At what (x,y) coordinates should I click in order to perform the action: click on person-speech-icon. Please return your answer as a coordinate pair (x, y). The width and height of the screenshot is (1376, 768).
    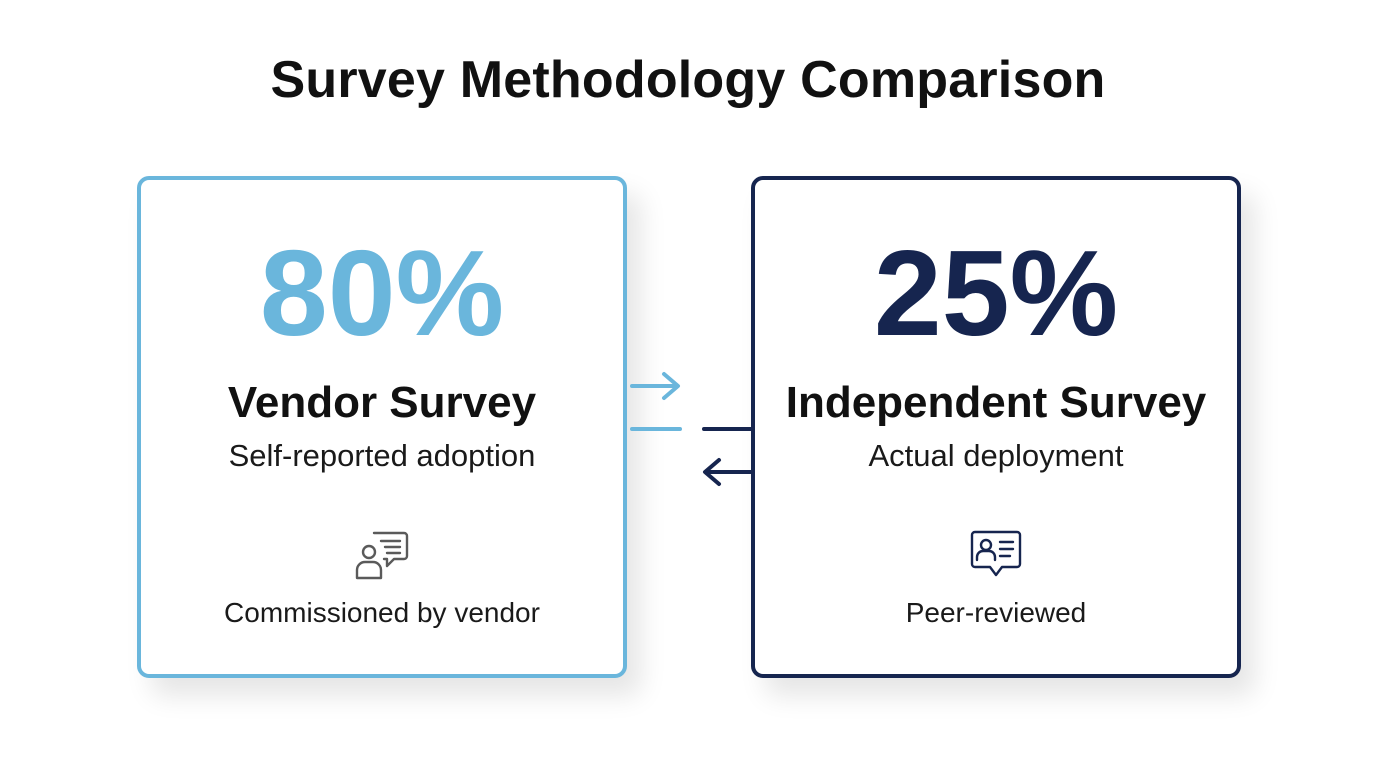
    Looking at the image, I should click on (382, 555).